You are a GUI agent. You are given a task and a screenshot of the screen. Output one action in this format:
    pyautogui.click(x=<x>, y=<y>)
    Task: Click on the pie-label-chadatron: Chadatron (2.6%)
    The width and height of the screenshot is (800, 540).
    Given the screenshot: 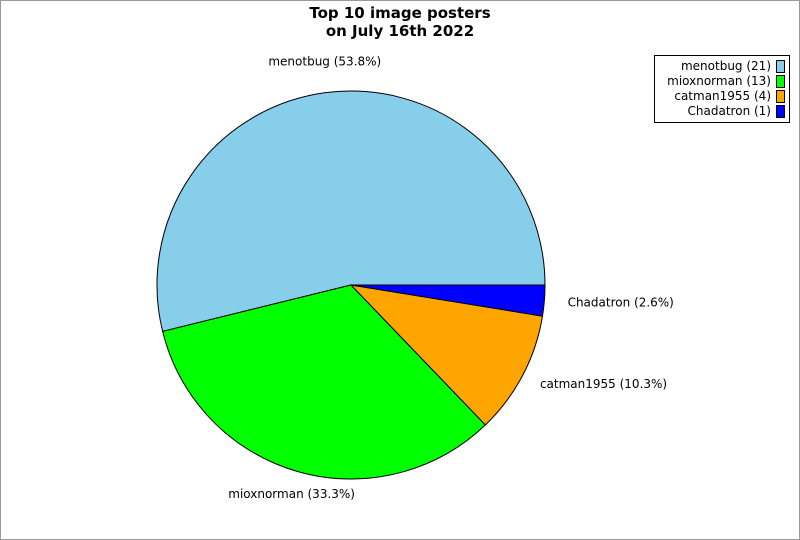 What is the action you would take?
    pyautogui.click(x=621, y=302)
    